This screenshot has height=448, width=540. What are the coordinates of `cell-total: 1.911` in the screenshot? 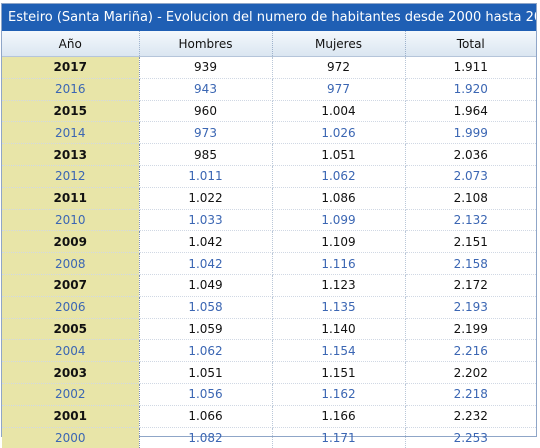 It's located at (470, 67).